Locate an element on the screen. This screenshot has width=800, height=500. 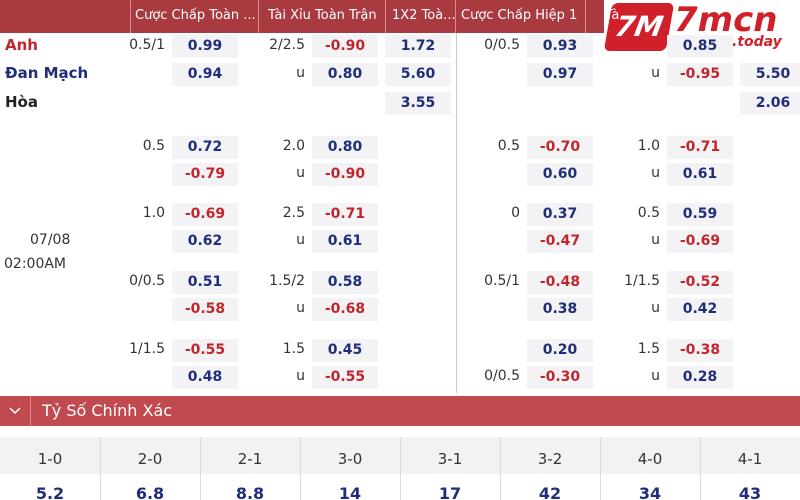
odds-cell: -0.48 is located at coordinates (560, 282).